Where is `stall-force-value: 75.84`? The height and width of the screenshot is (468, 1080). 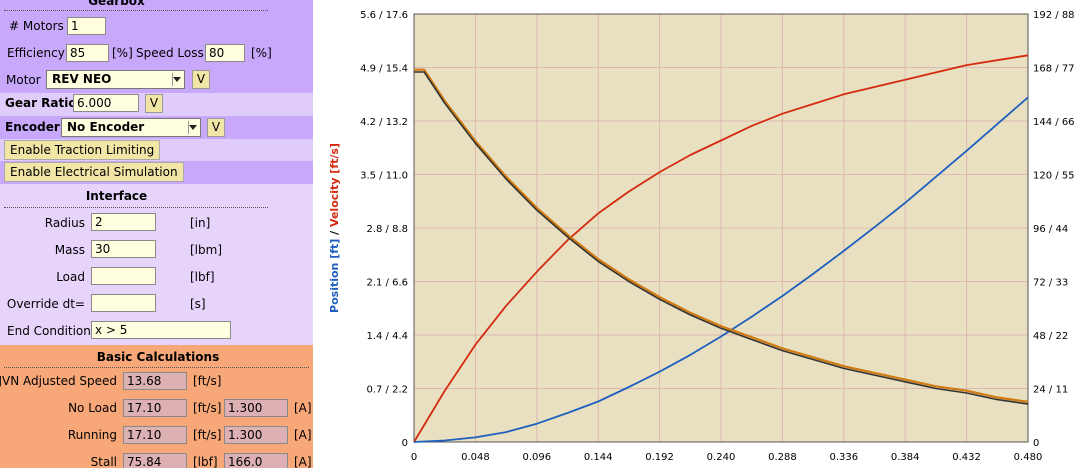
stall-force-value: 75.84 is located at coordinates (155, 460).